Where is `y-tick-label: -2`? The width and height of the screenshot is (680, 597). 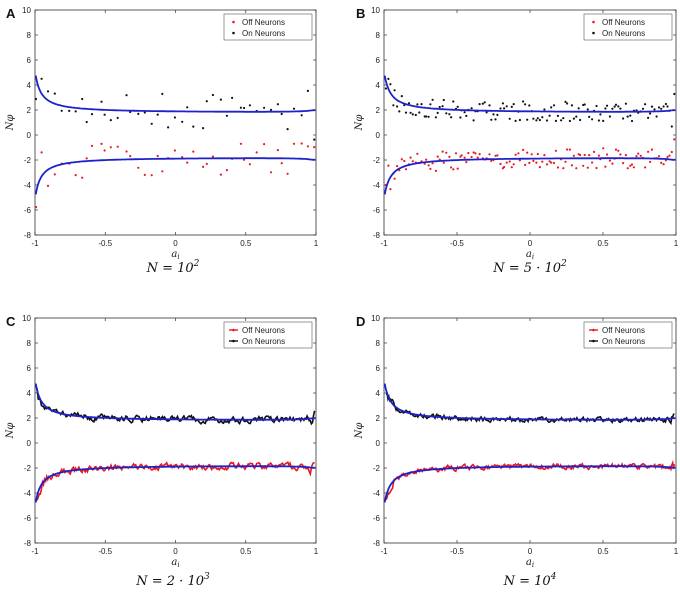 y-tick-label: -2 is located at coordinates (28, 468).